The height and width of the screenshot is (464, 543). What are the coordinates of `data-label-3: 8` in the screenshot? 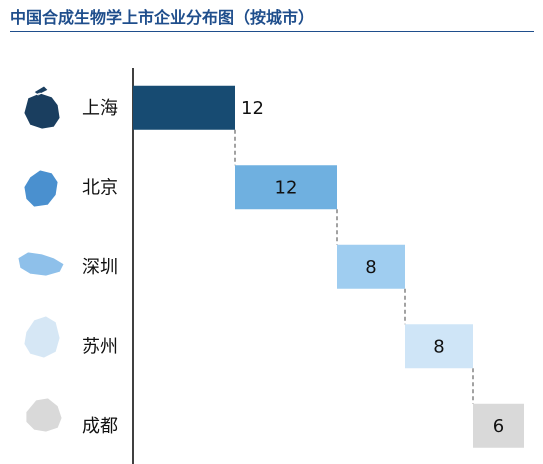 It's located at (370, 267).